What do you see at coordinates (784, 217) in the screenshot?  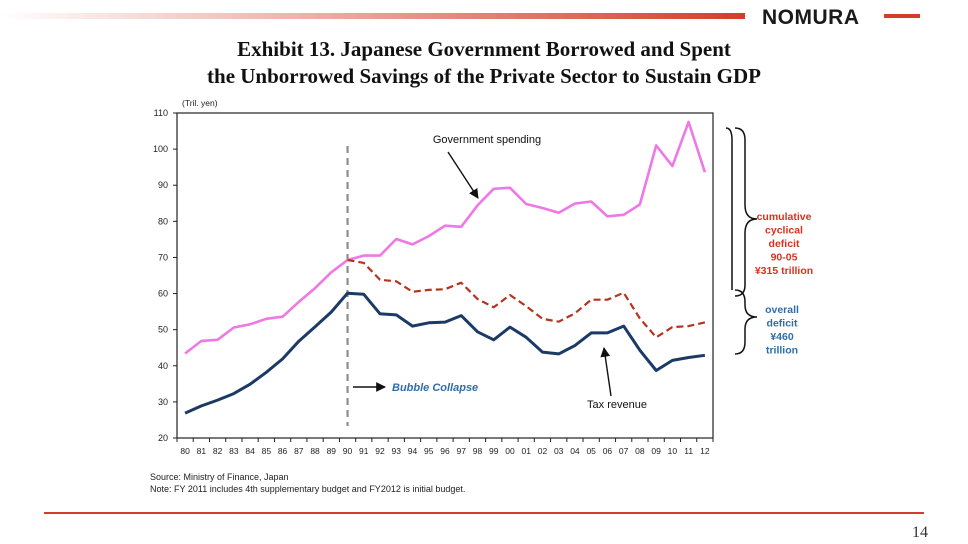 I see `cyclical-deficit-annotation: cumulative` at bounding box center [784, 217].